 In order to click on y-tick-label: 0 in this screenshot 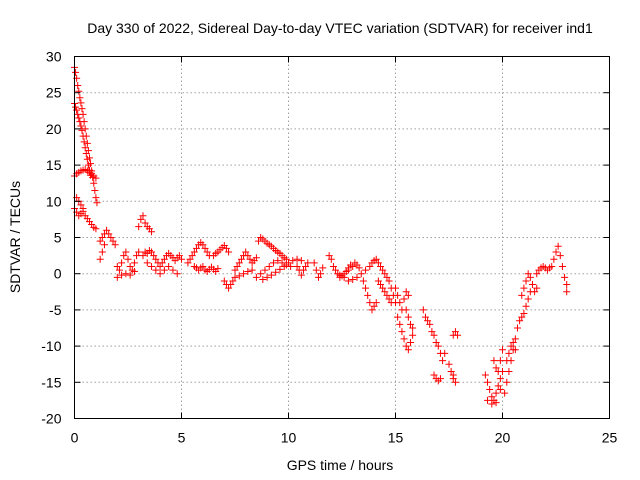, I will do `click(58, 274)`.